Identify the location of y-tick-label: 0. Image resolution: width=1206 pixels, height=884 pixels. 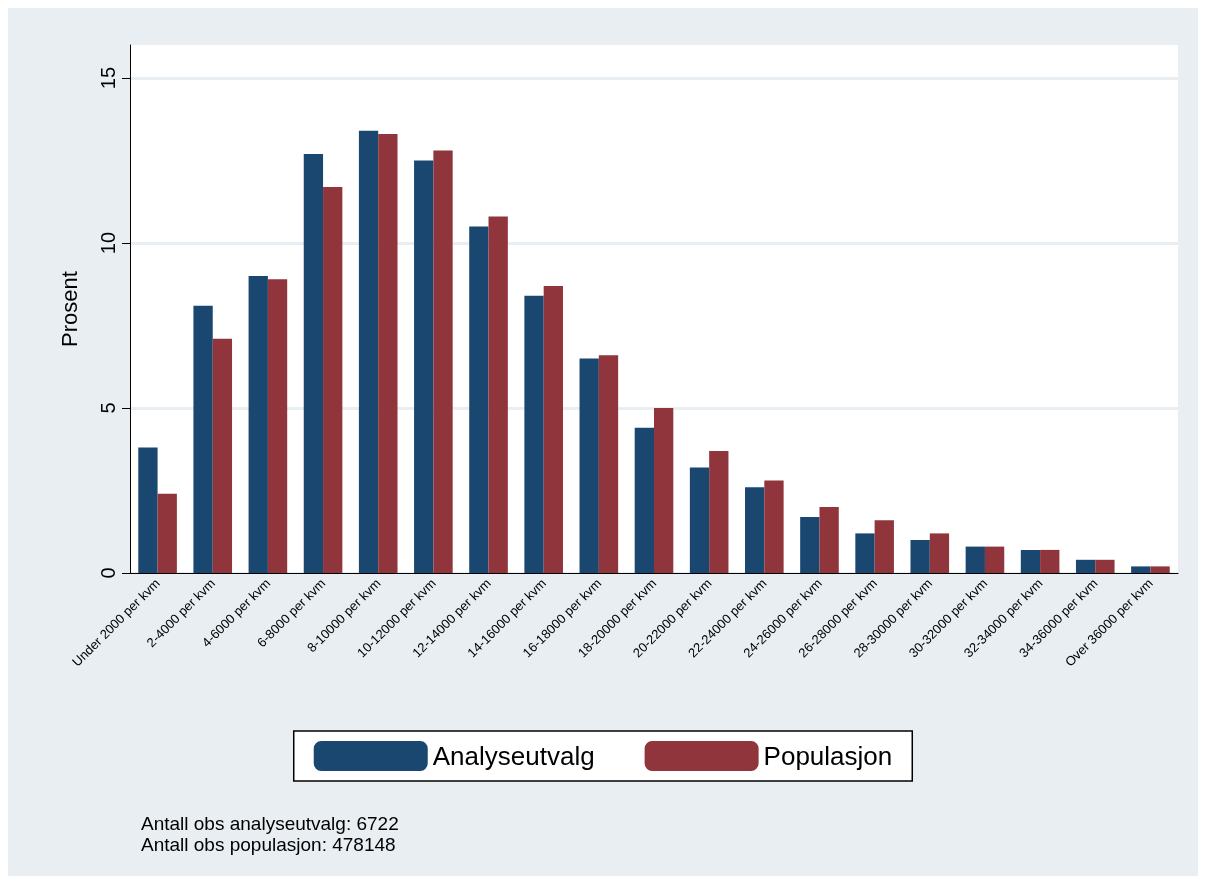
(108, 573).